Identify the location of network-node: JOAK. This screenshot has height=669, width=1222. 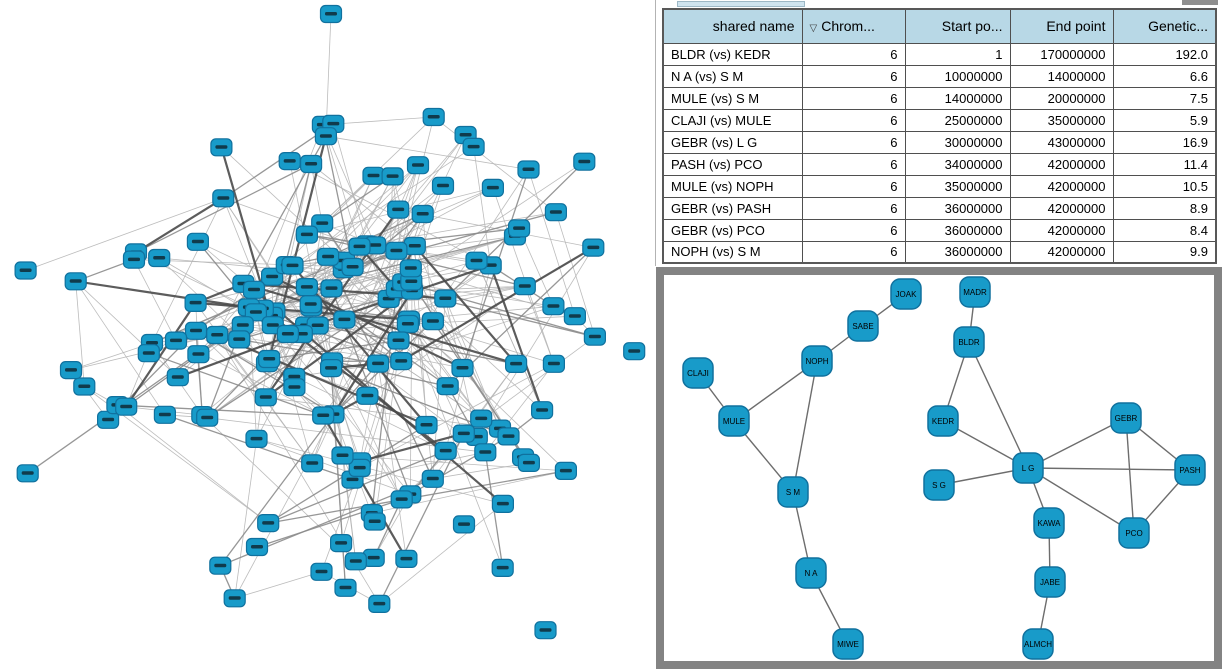
(906, 294).